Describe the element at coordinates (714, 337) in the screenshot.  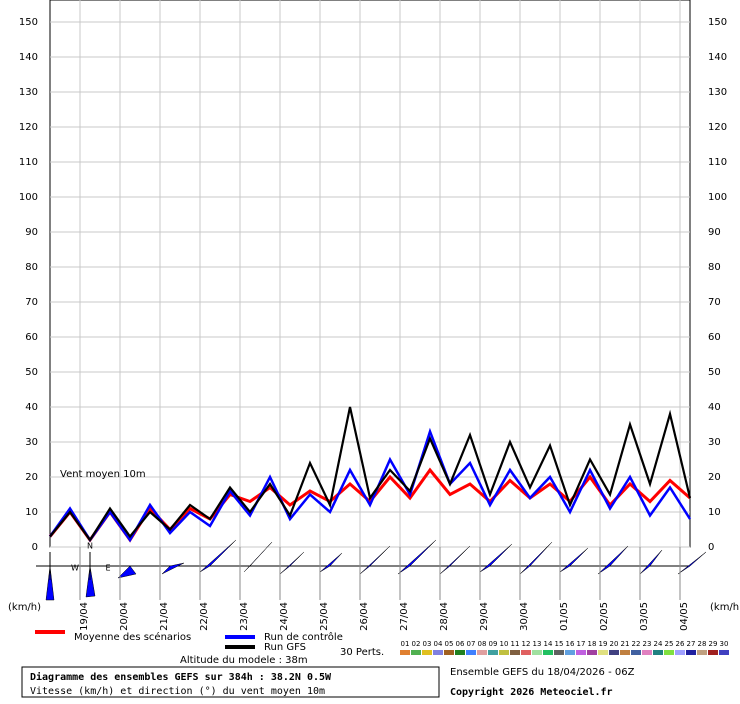
I see `y2-tick-label: 60` at that location.